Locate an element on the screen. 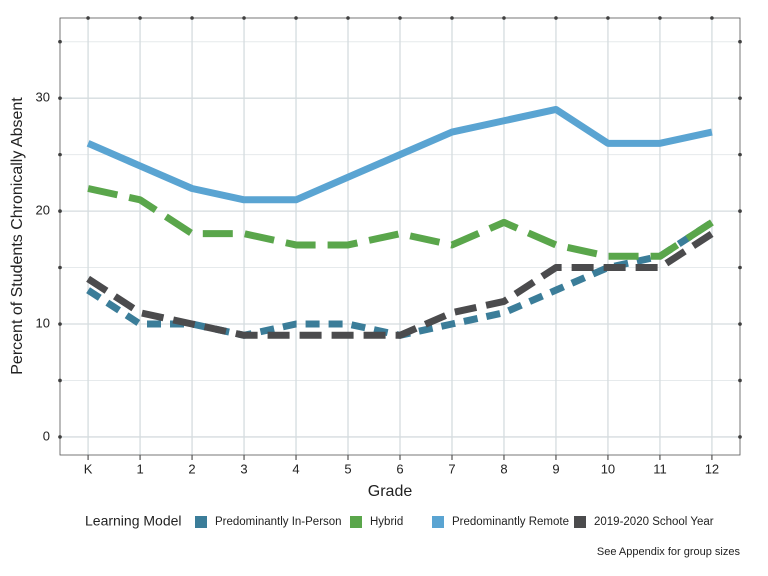 This screenshot has height=576, width=768. legend-label: Predominantly In-Person is located at coordinates (278, 522).